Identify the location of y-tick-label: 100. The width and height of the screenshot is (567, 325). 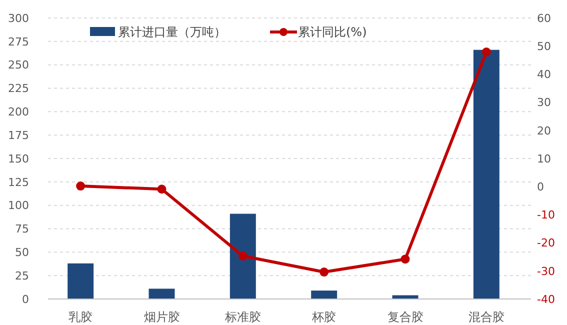
(18, 205).